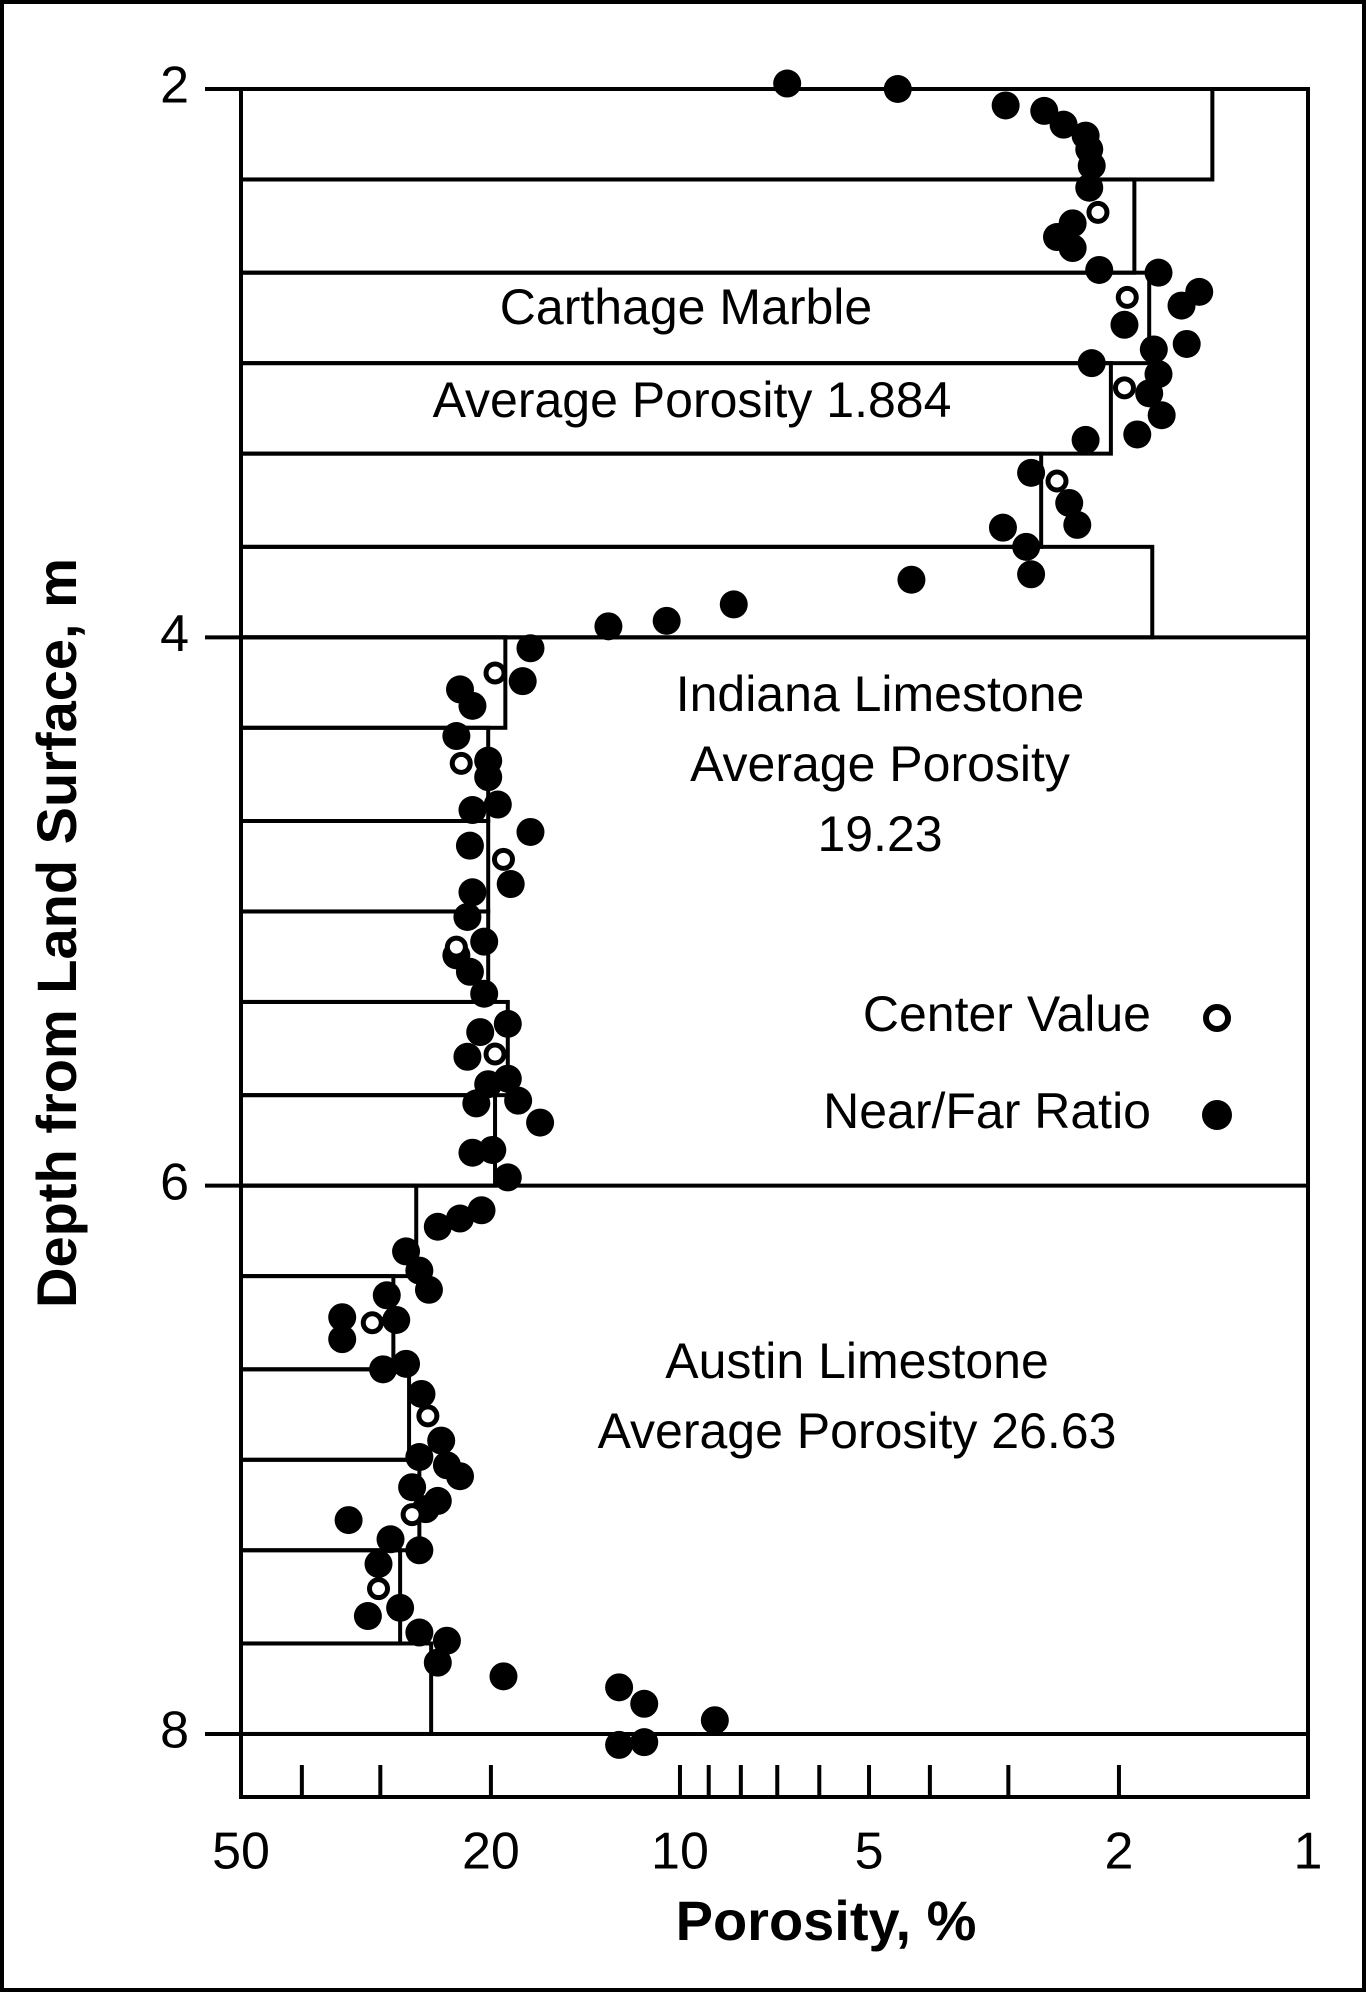 The width and height of the screenshot is (1366, 1992). What do you see at coordinates (1007, 1014) in the screenshot?
I see `legend-label: Center Value` at bounding box center [1007, 1014].